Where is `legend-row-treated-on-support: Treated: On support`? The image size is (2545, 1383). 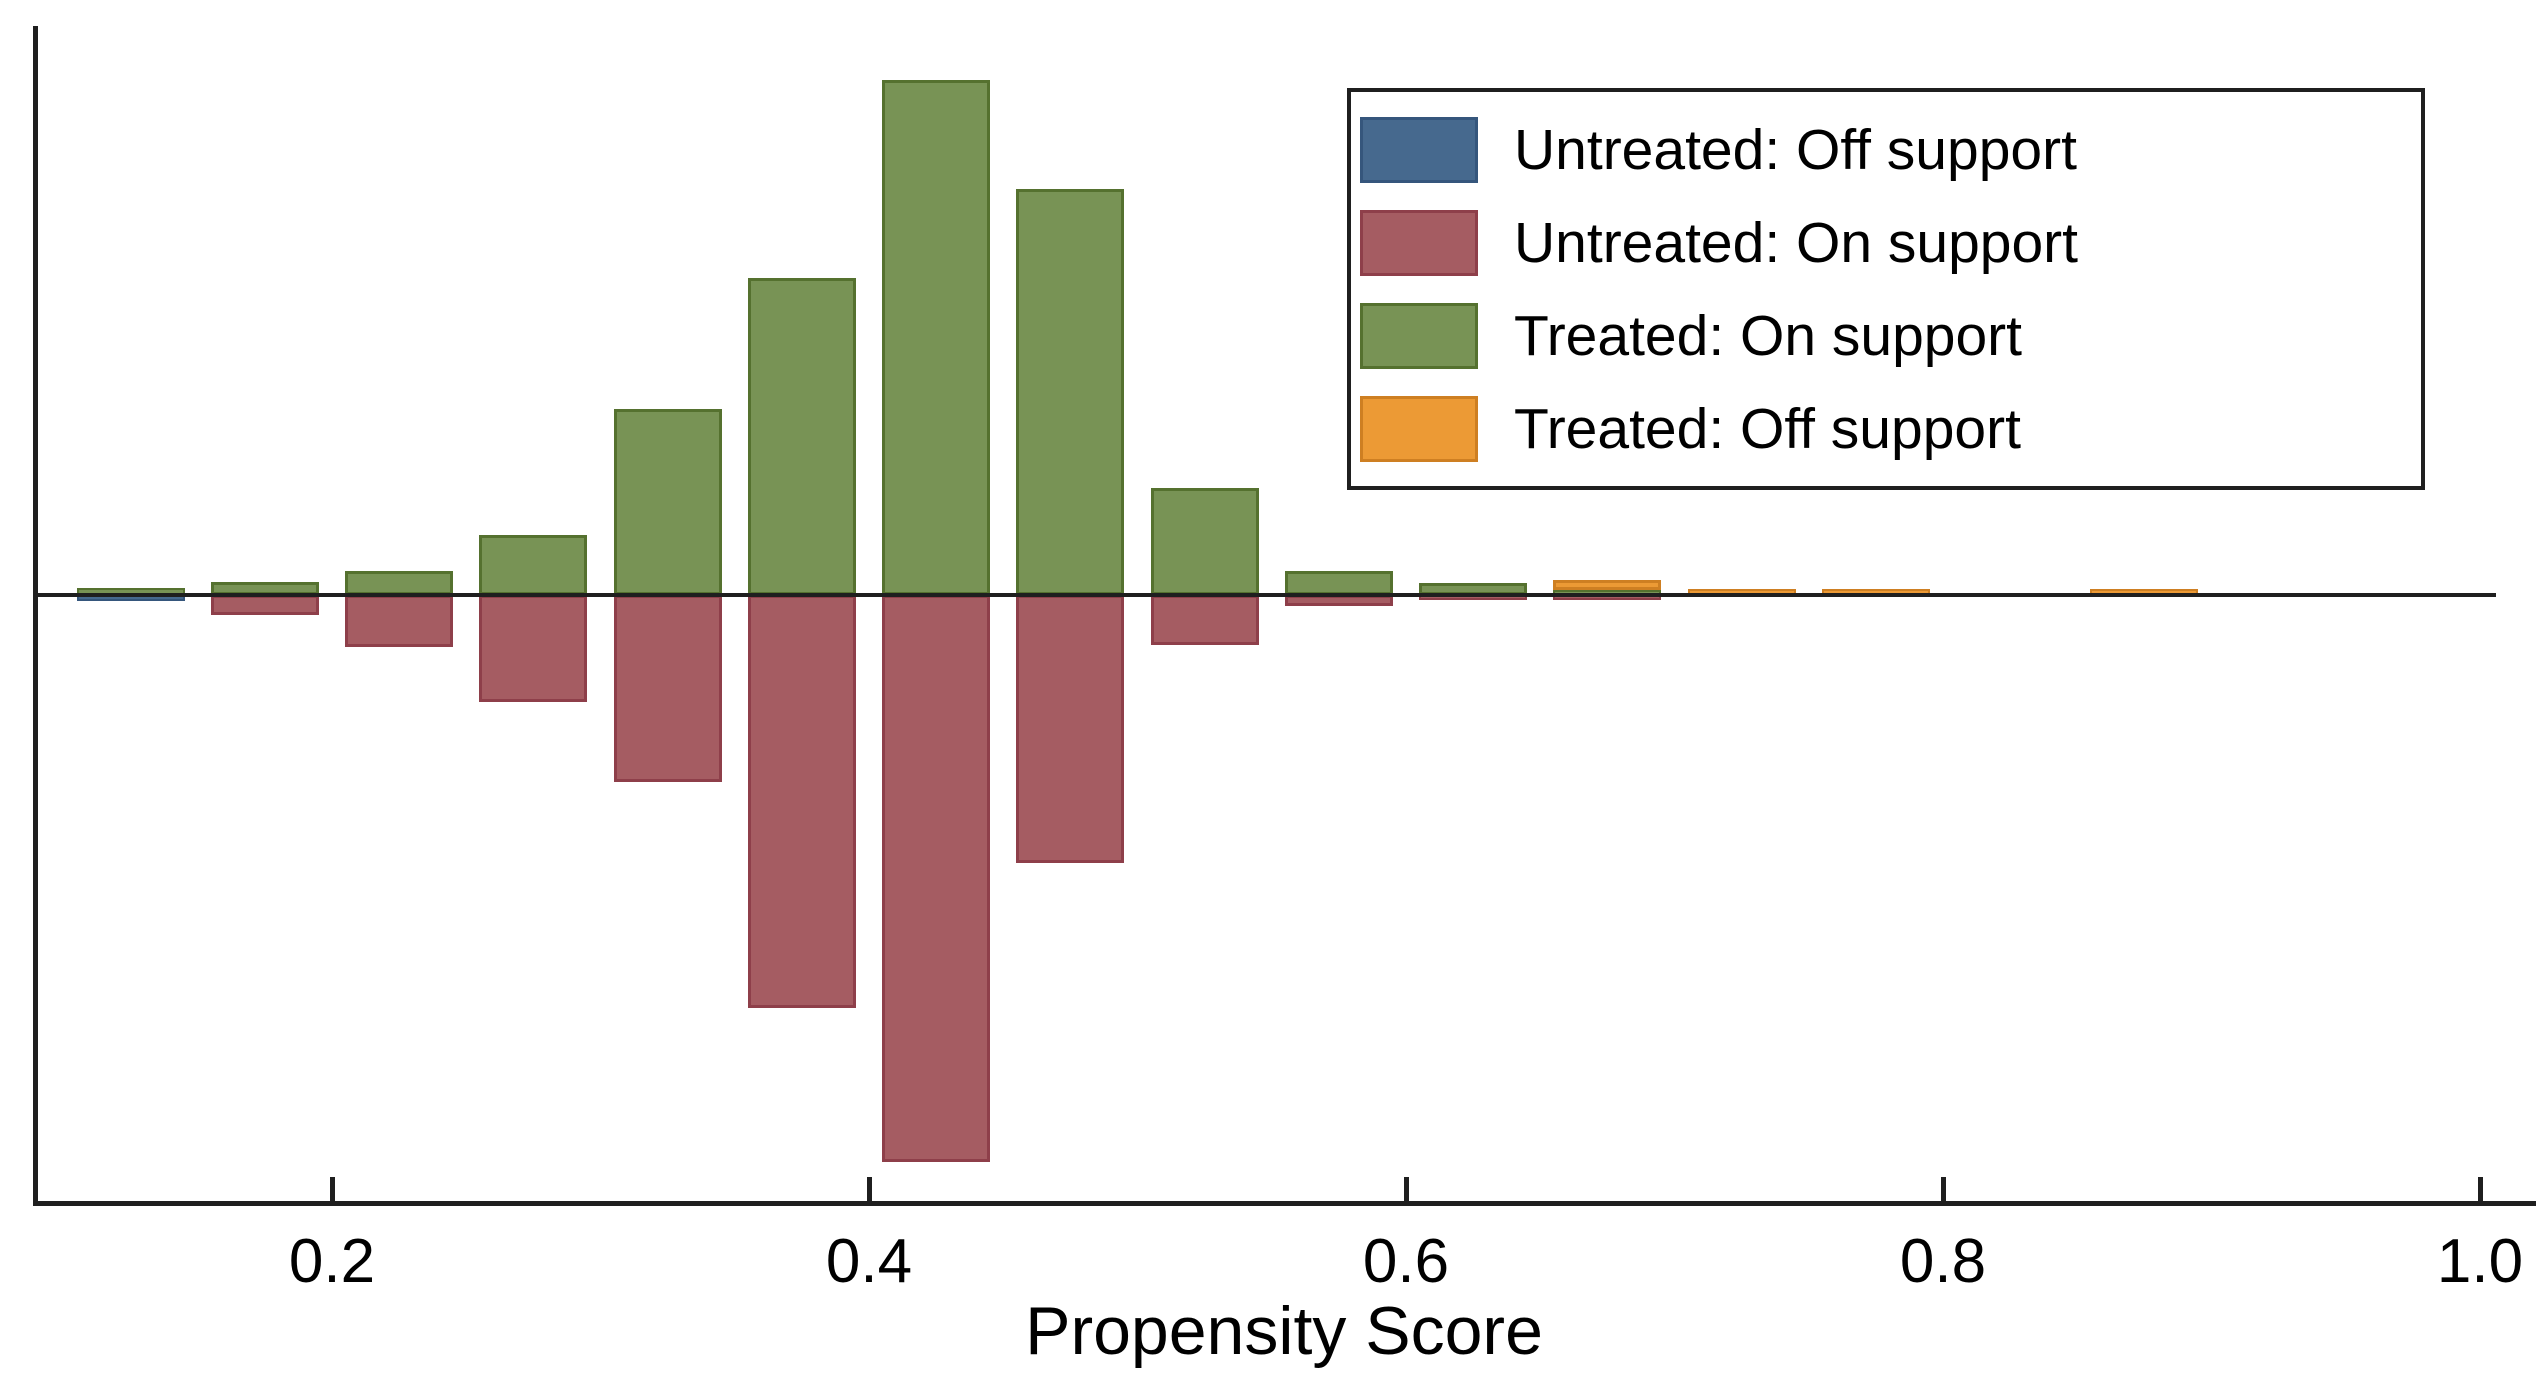 legend-row-treated-on-support: Treated: On support is located at coordinates (1890, 336).